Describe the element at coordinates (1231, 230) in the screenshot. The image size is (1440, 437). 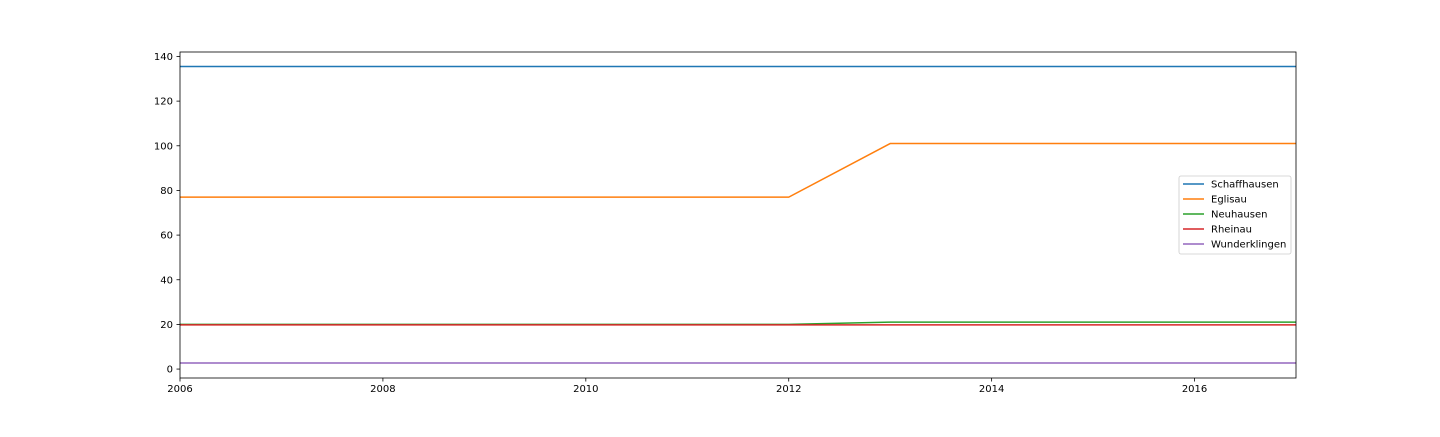
I see `legend-label: Rheinau` at that location.